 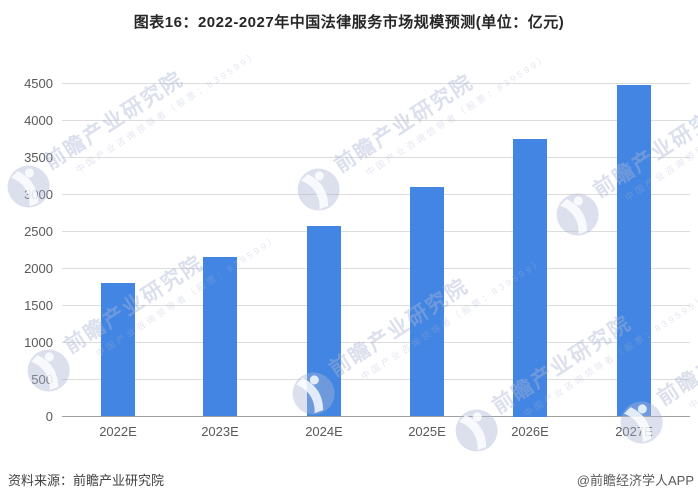 I want to click on app-credit: @前瞻经济学人APP, so click(x=635, y=480).